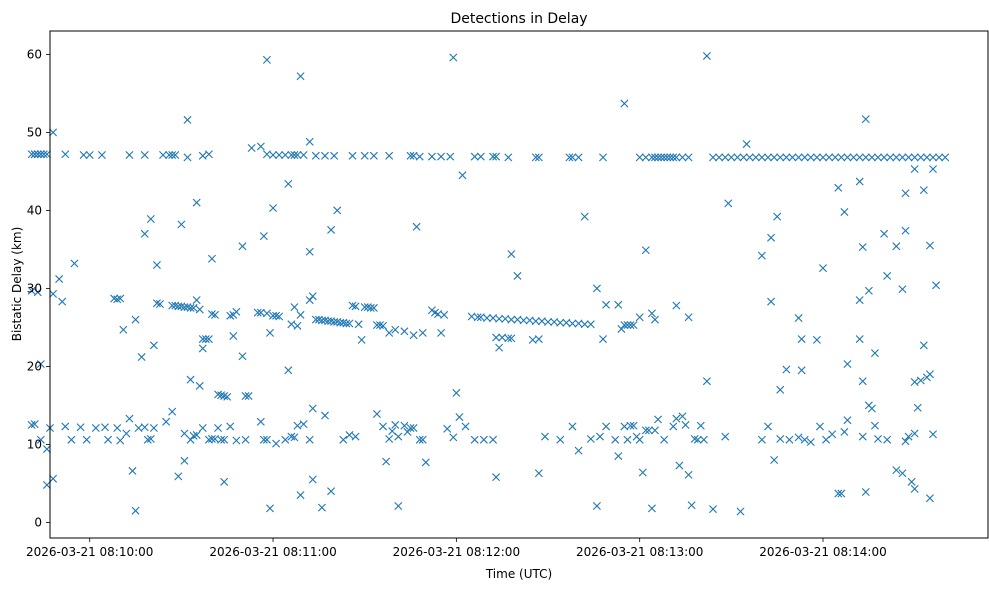  What do you see at coordinates (272, 552) in the screenshot?
I see `x-tick-label-1: 2026-03-21 08:11:00` at bounding box center [272, 552].